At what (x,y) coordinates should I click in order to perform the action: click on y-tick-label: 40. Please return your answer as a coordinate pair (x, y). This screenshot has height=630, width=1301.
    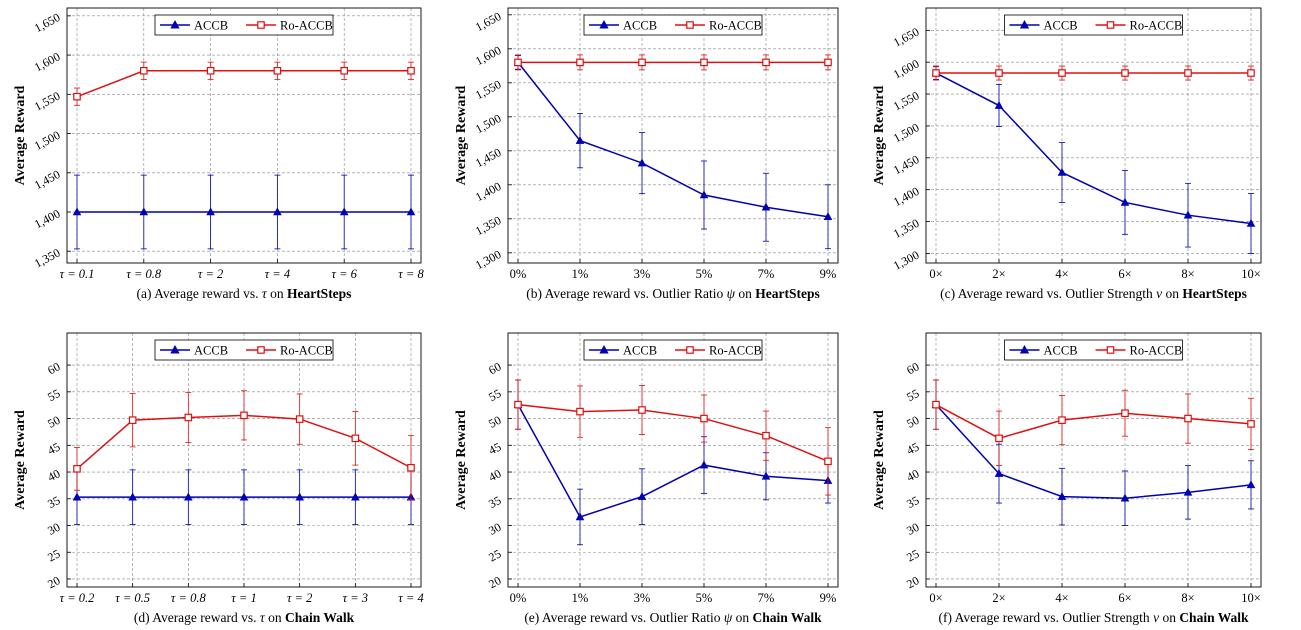
    Looking at the image, I should click on (494, 475).